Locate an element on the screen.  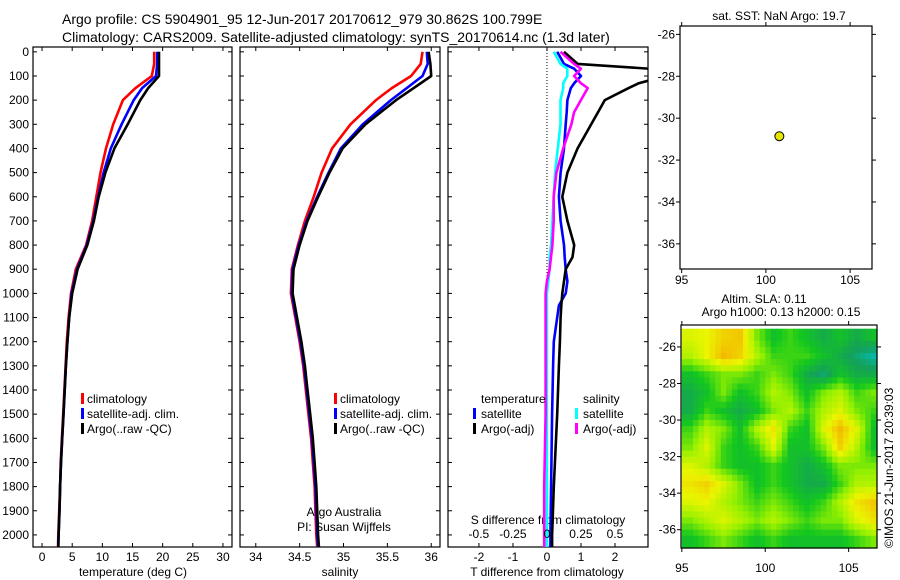
x-tick-label: 20 is located at coordinates (163, 557).